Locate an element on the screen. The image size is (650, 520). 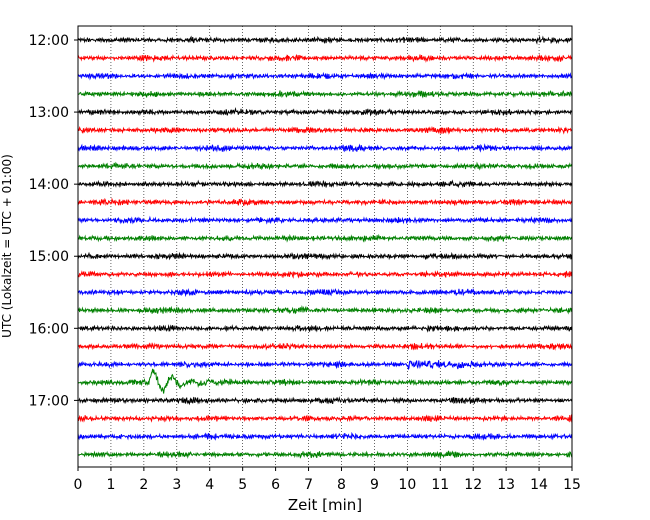
x-tick-label: 0 is located at coordinates (78, 485).